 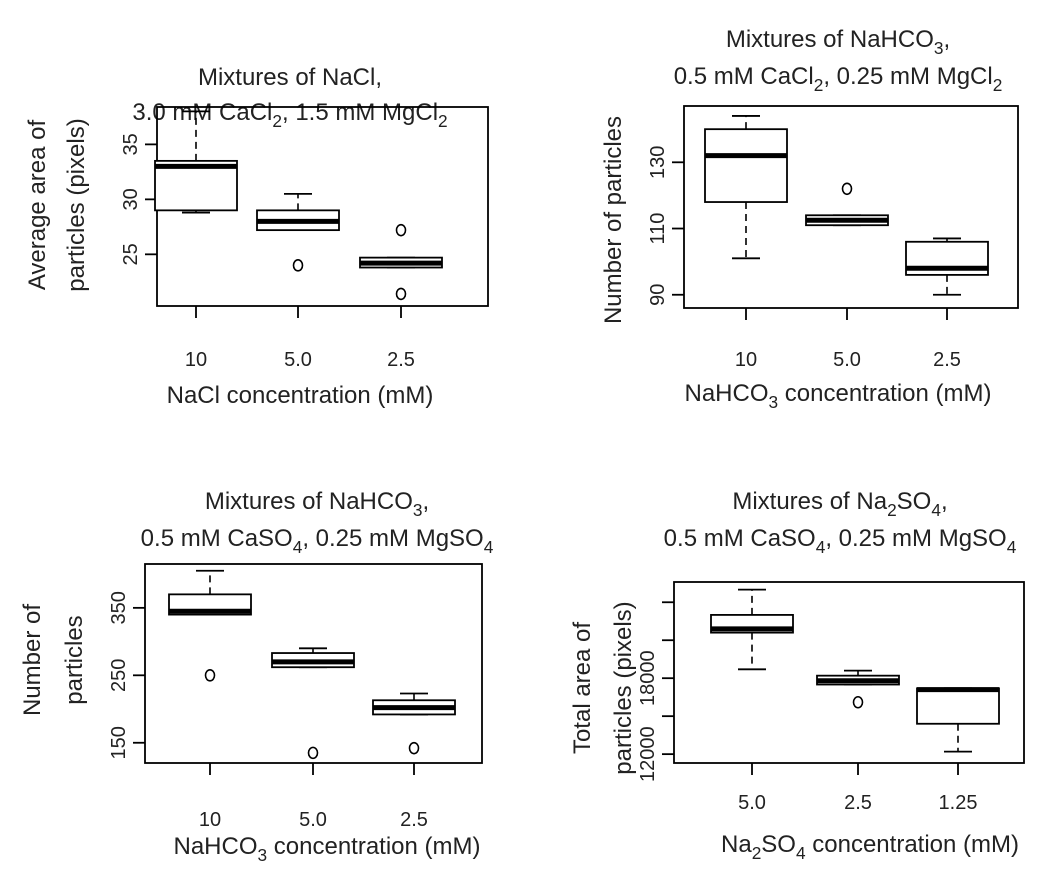 What do you see at coordinates (392, 538) in the screenshot?
I see `chart-title-line-part: , 0.25 mM MgSO` at bounding box center [392, 538].